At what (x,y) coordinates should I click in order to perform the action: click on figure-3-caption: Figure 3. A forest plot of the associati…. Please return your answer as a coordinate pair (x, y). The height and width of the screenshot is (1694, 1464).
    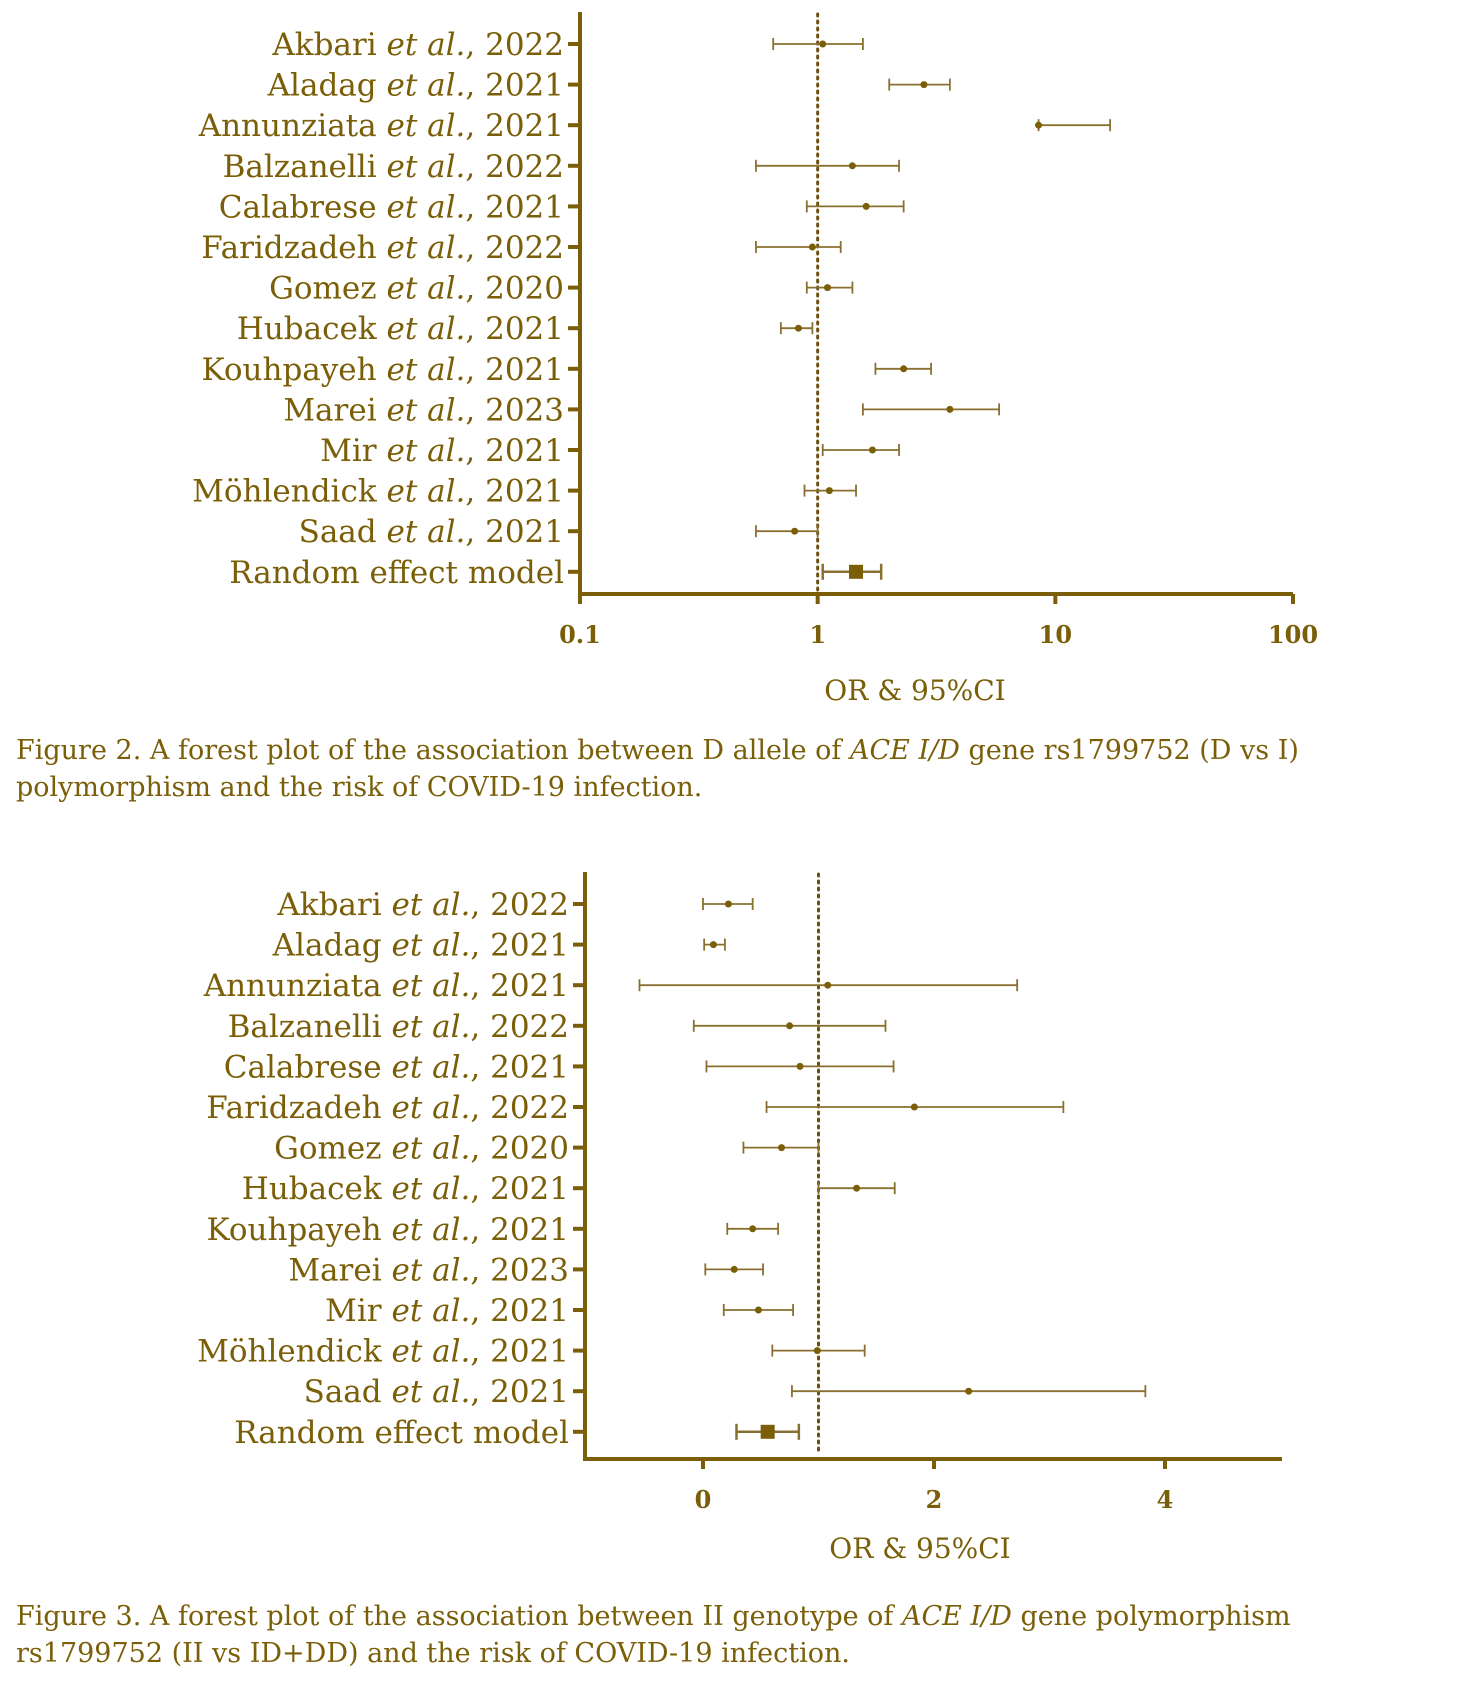
    Looking at the image, I should click on (653, 1635).